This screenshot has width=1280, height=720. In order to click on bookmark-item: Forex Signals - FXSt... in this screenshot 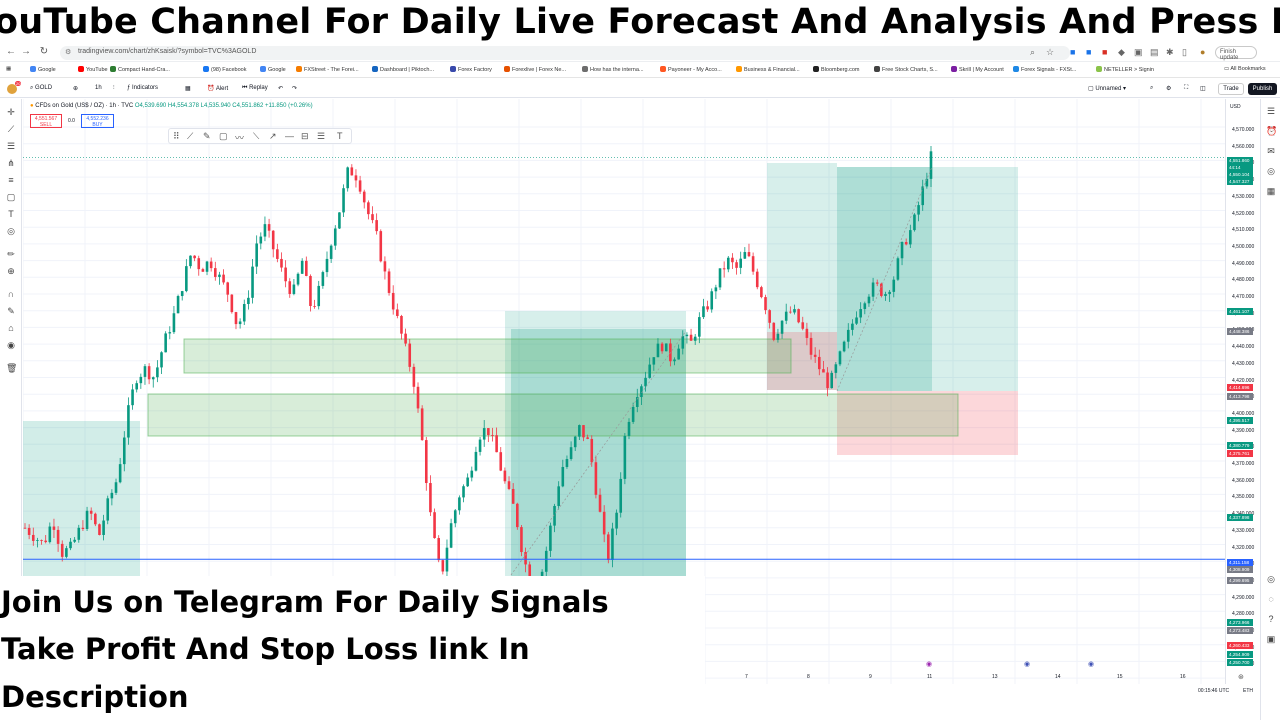, I will do `click(1044, 69)`.